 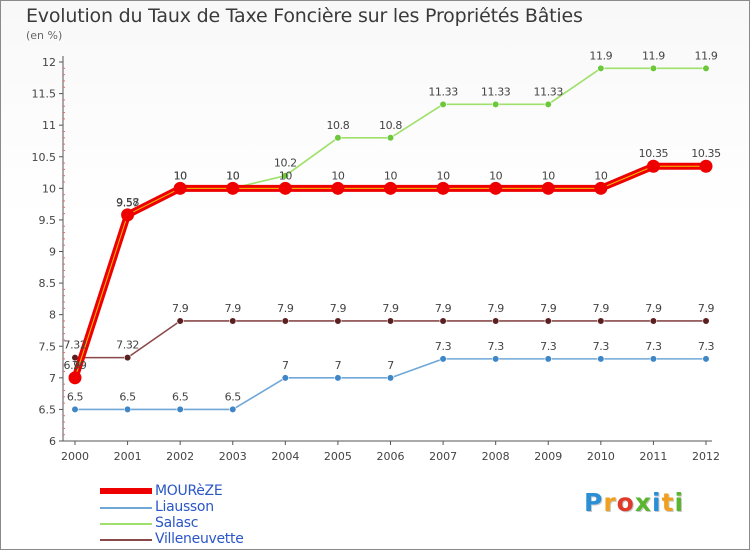 I want to click on logo-letter: x, so click(x=643, y=502).